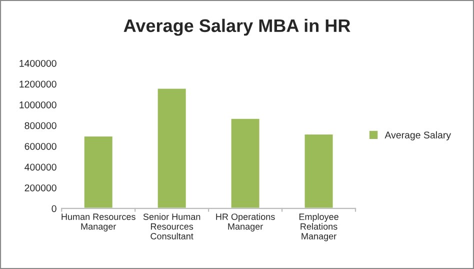  What do you see at coordinates (38, 104) in the screenshot?
I see `y-tick-label: 1000000` at bounding box center [38, 104].